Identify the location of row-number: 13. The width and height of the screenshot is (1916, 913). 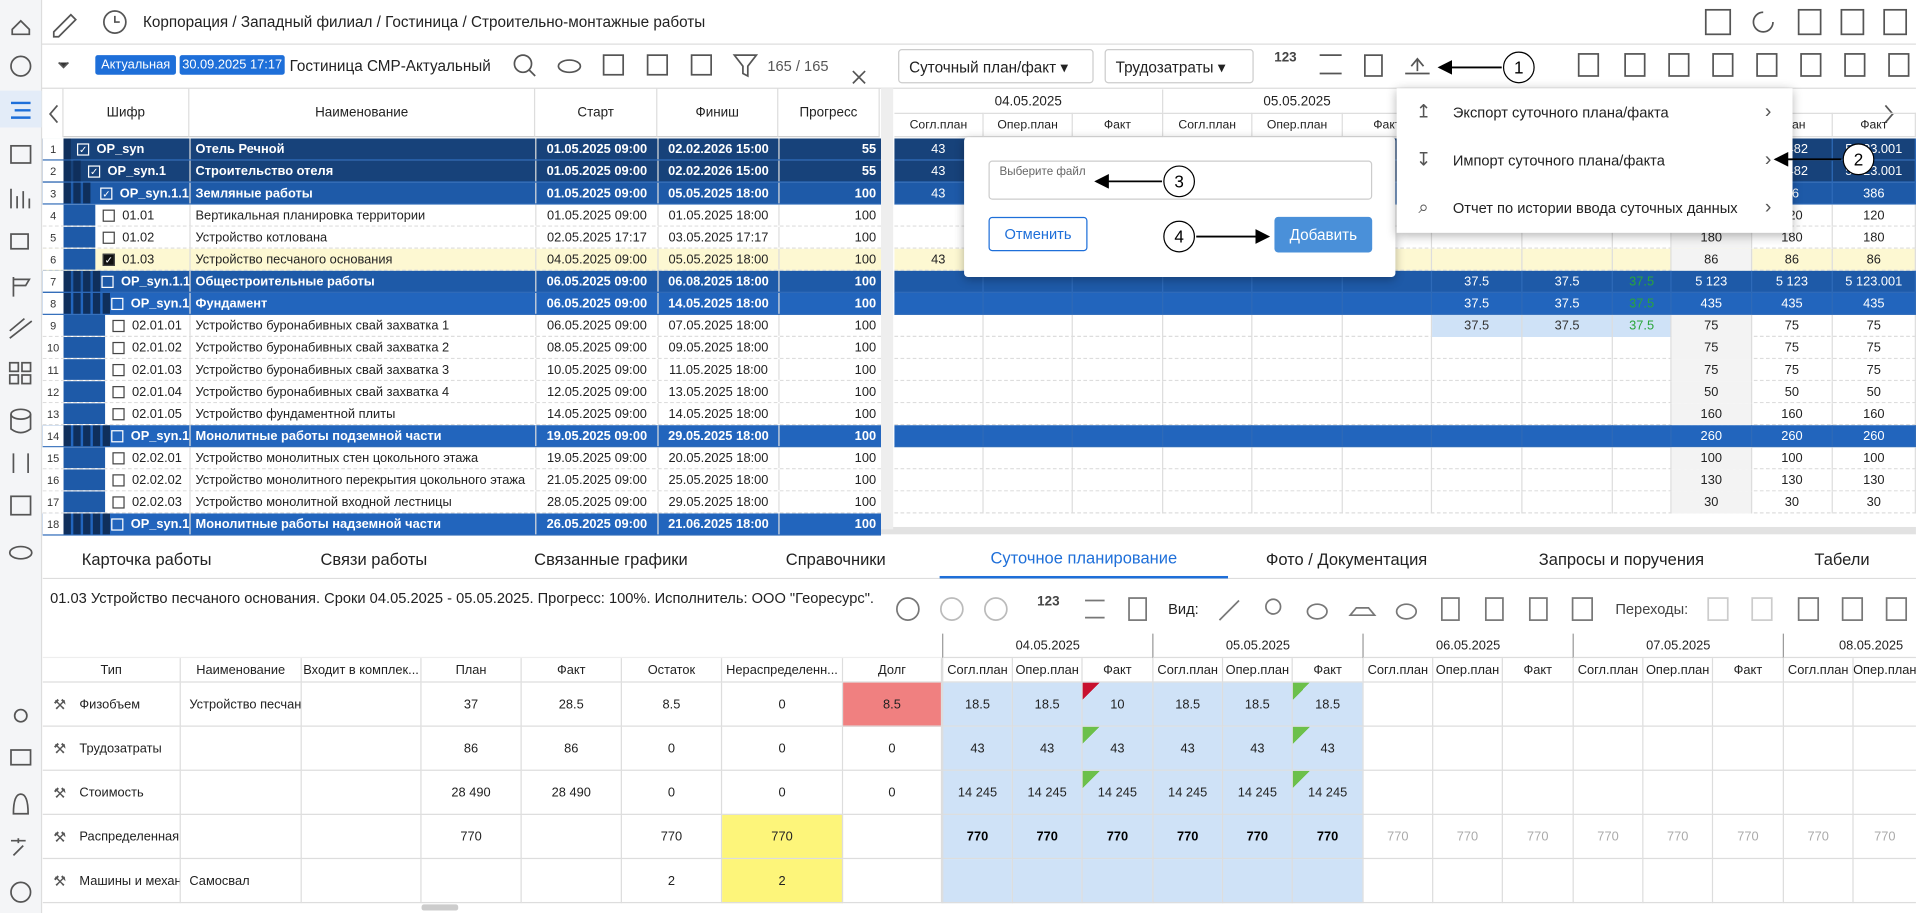
(53, 414).